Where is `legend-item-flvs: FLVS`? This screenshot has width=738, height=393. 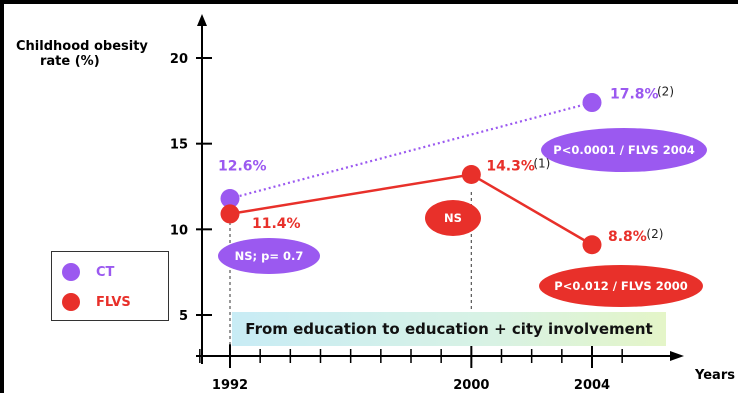
legend-item-flvs: FLVS is located at coordinates (96, 302).